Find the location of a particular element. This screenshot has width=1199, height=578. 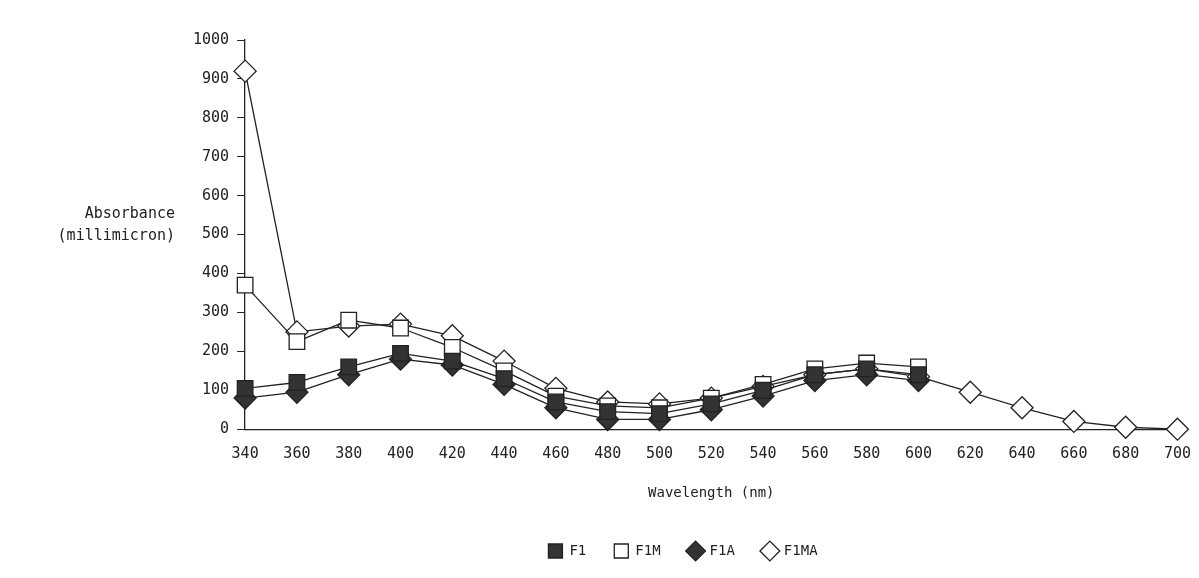

y-tick-label: 900 is located at coordinates (216, 77).